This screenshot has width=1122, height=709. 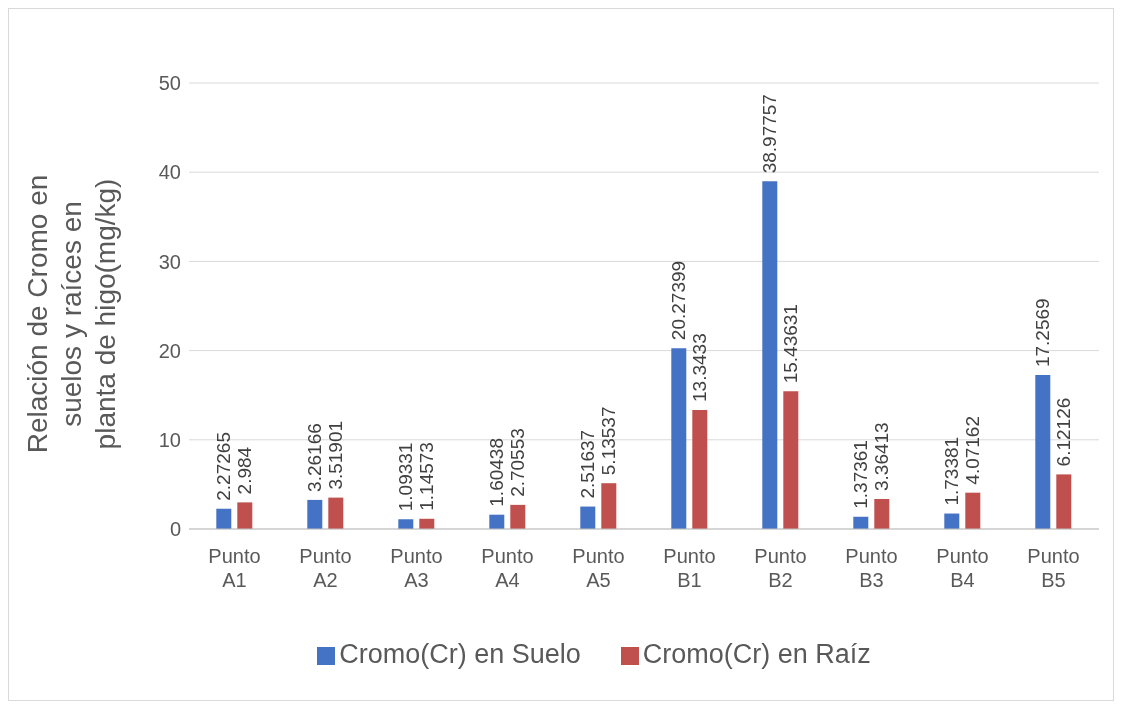 I want to click on x-tick-label: Punto B3, so click(x=871, y=568).